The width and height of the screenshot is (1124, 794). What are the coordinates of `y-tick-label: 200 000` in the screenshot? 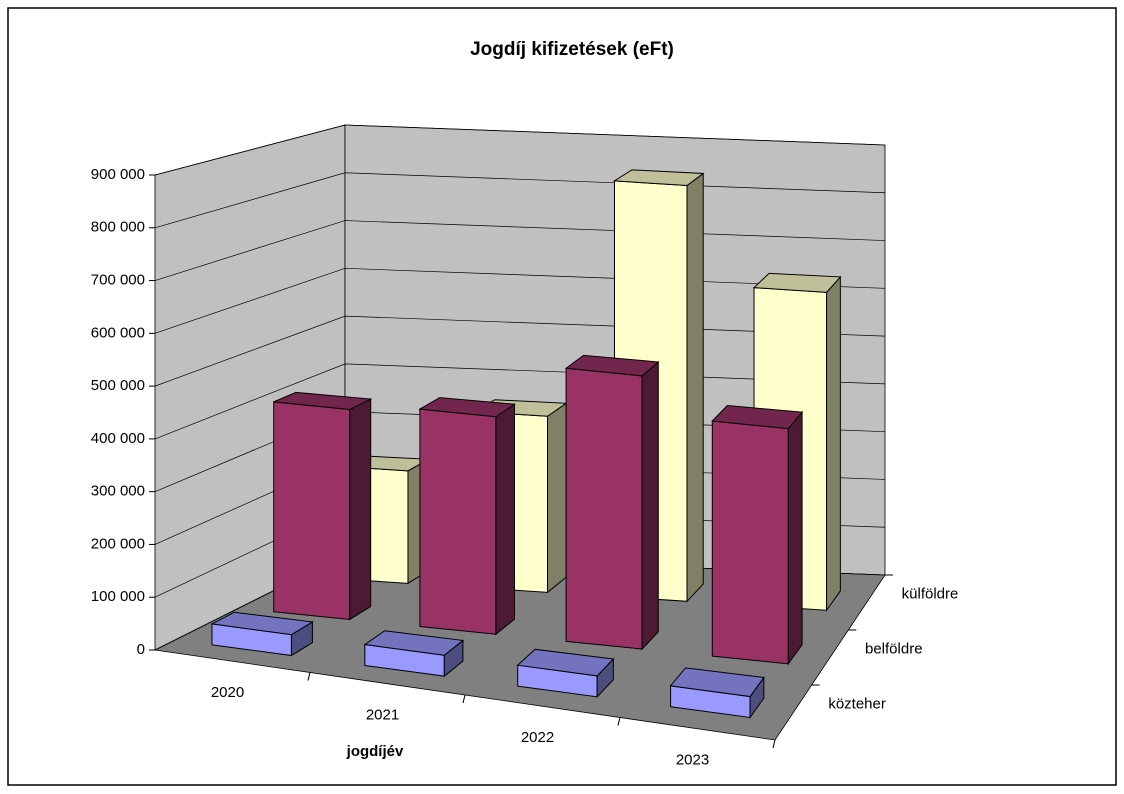 It's located at (118, 543).